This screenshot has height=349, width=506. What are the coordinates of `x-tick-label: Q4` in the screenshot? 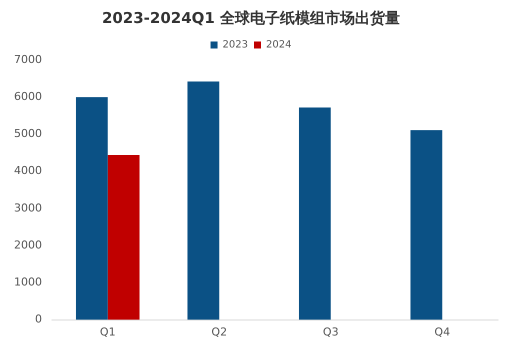 It's located at (442, 331).